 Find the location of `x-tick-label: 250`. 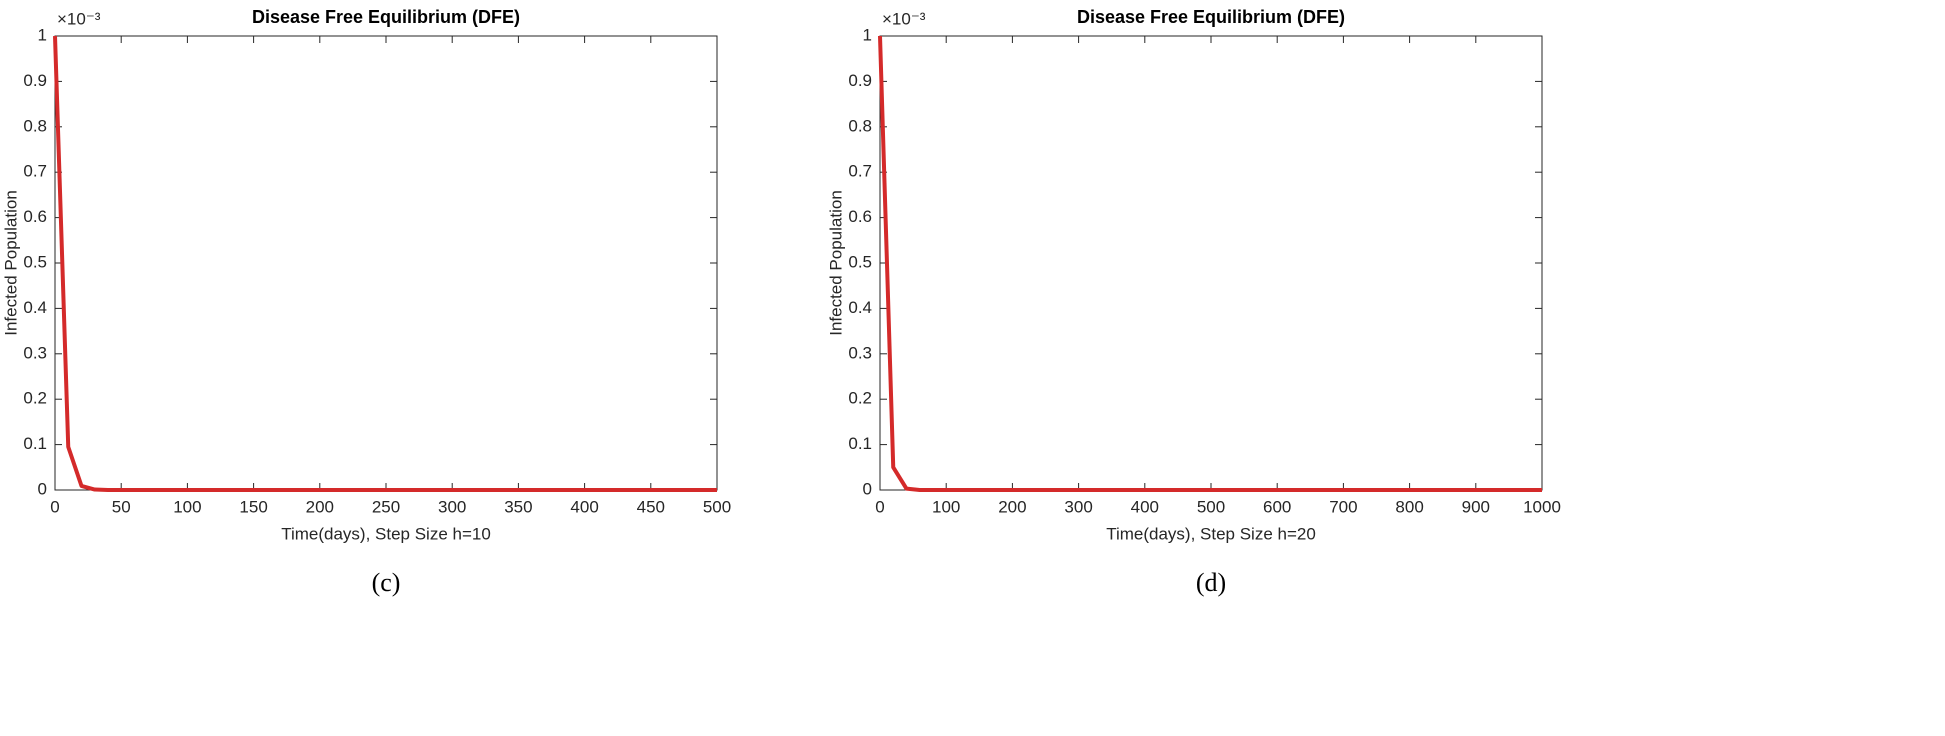

x-tick-label: 250 is located at coordinates (386, 506).